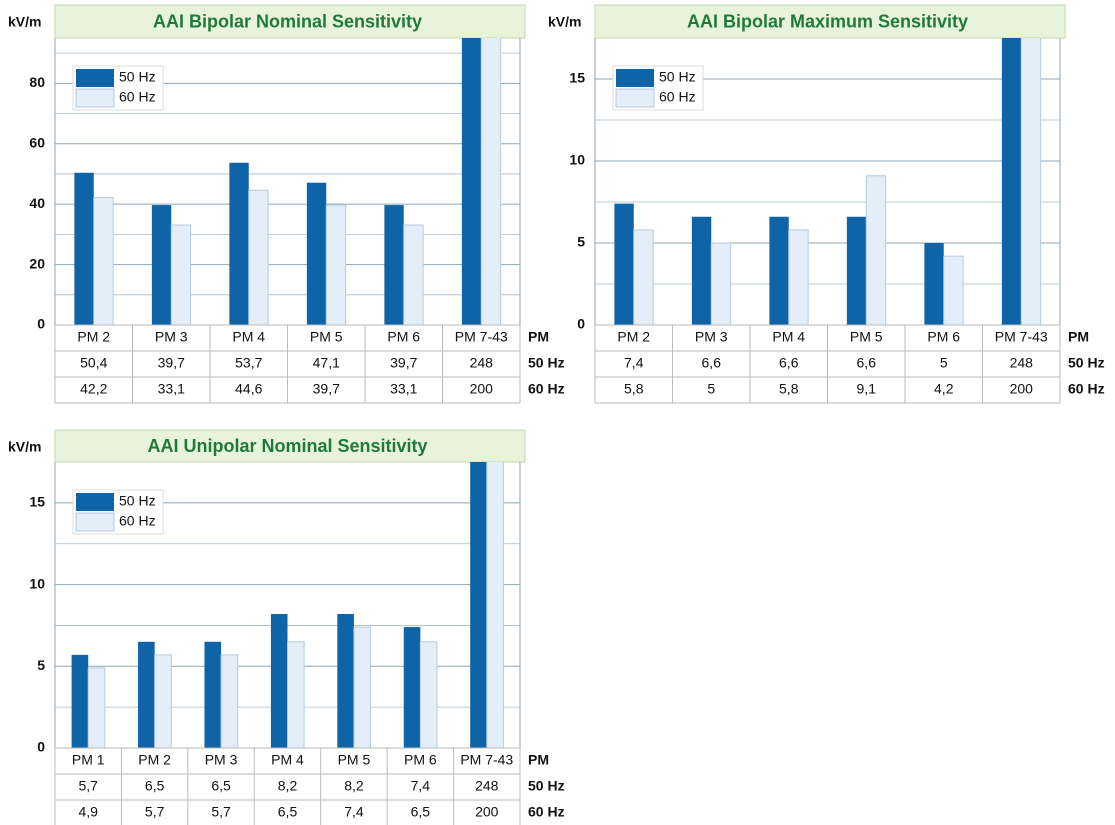 Image resolution: width=1115 pixels, height=825 pixels. Describe the element at coordinates (546, 812) in the screenshot. I see `table-row-label: 60 Hz` at that location.